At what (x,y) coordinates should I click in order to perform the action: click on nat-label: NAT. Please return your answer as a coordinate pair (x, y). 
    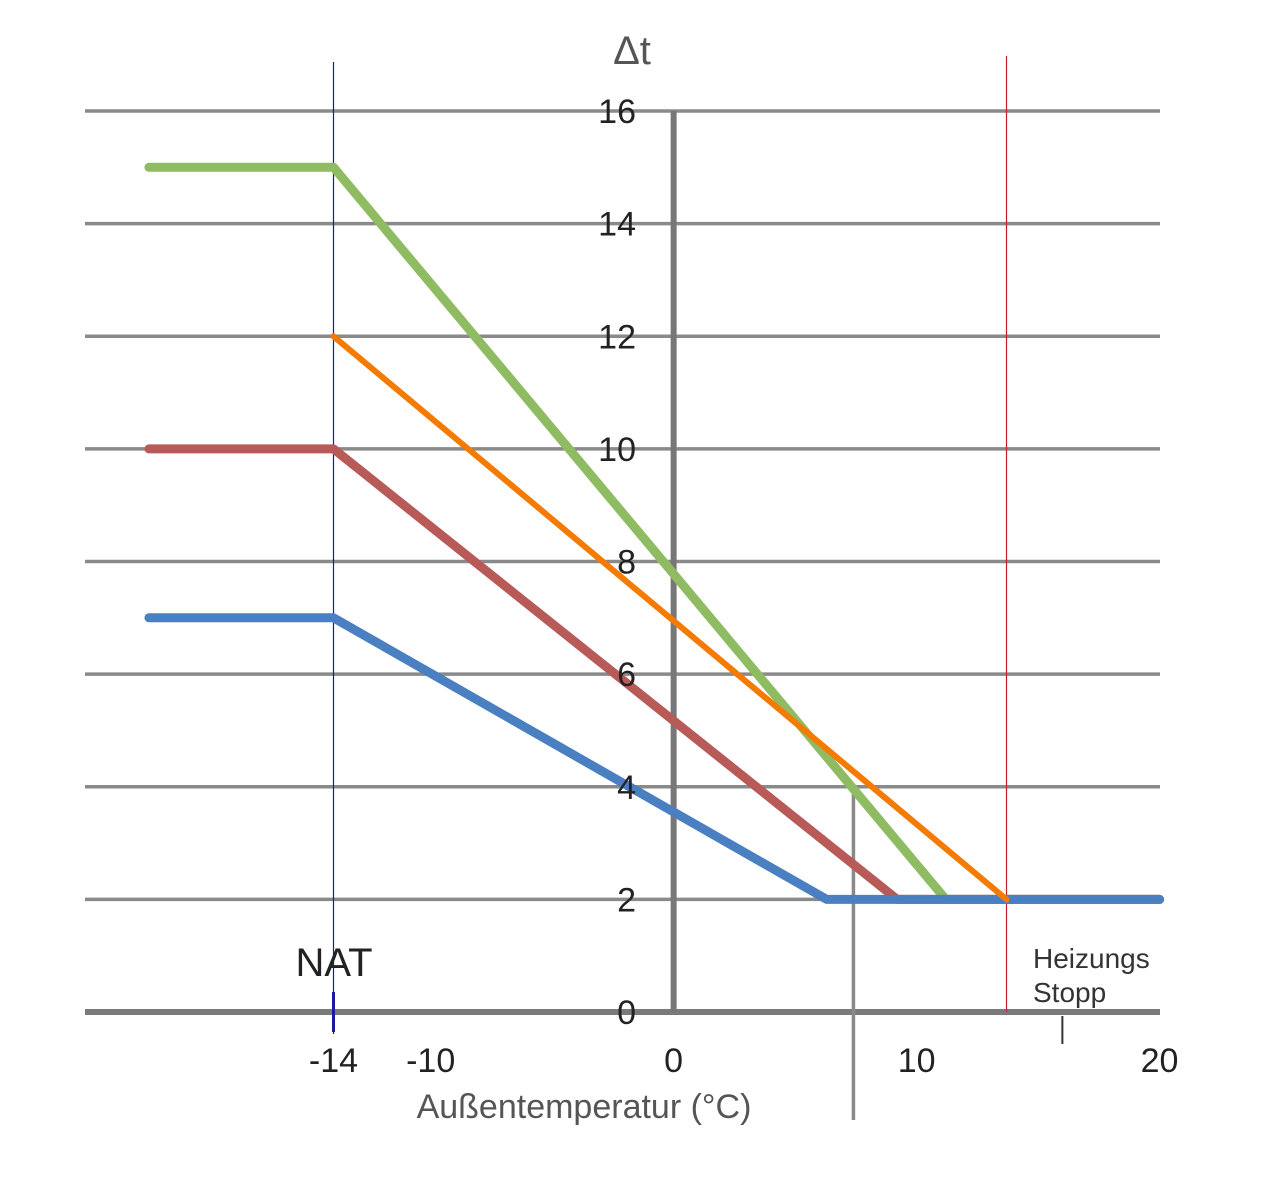
    Looking at the image, I should click on (333, 963).